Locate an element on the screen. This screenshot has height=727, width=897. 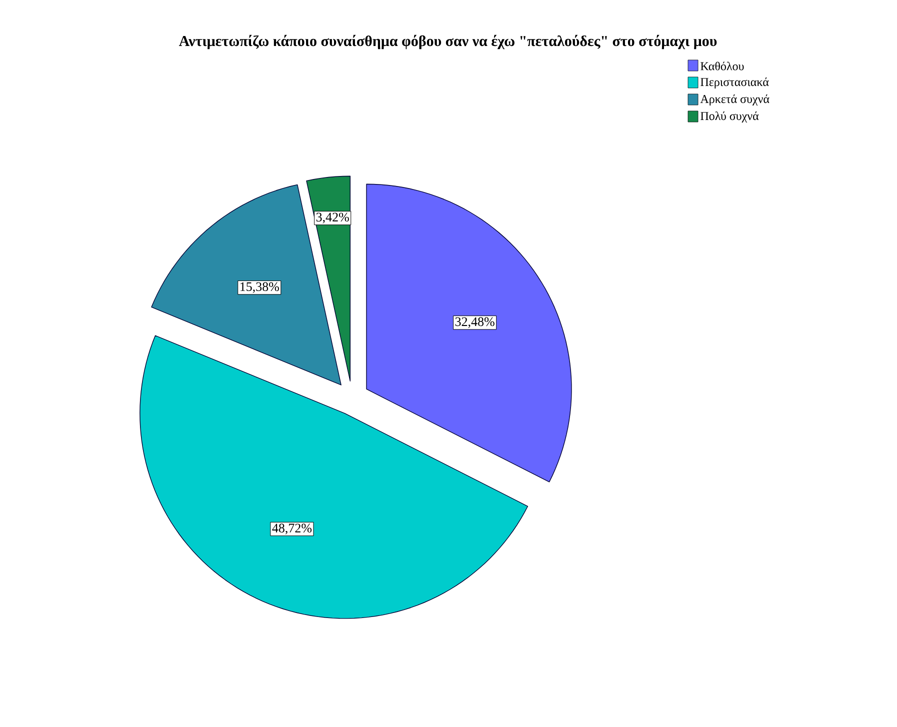
data-label: 15,38% is located at coordinates (259, 287).